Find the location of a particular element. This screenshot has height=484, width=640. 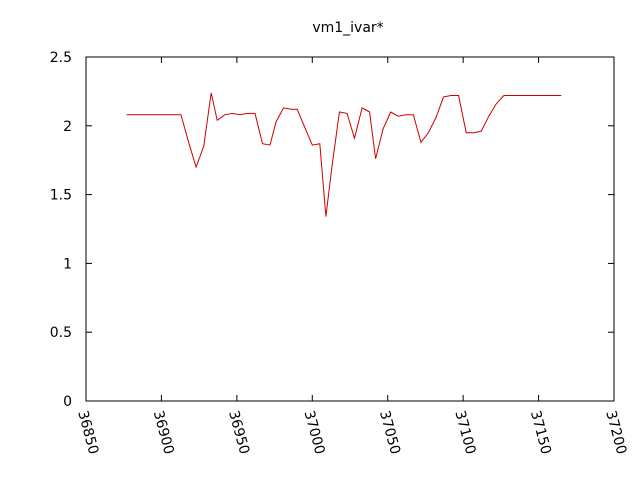

y-tick-label: 0.5 is located at coordinates (61, 333).